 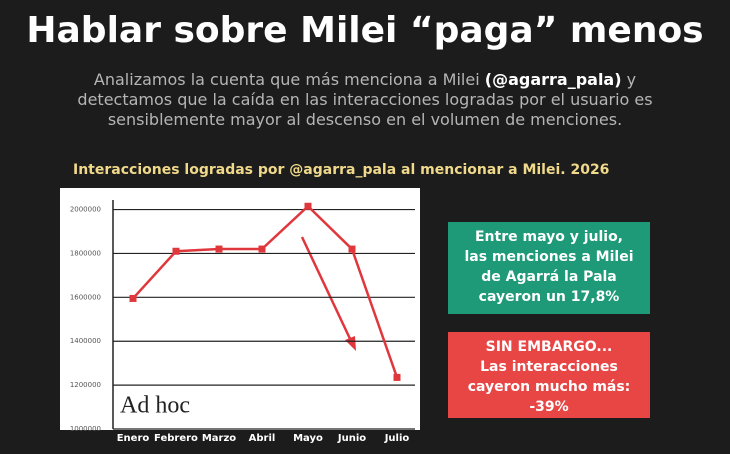 What do you see at coordinates (549, 237) in the screenshot?
I see `annotation-text: Entre mayo y julio,` at bounding box center [549, 237].